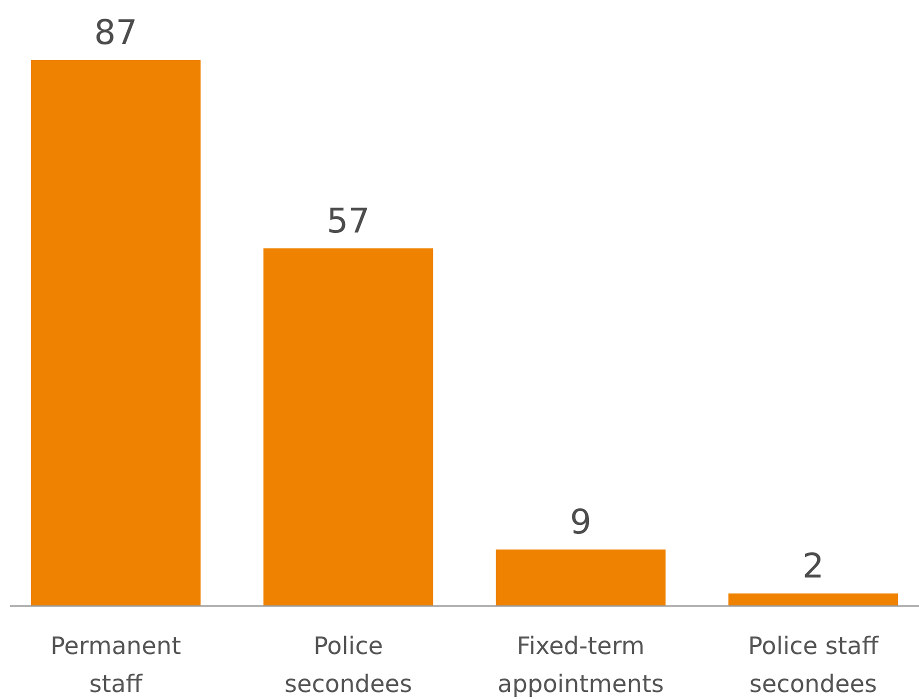  Describe the element at coordinates (581, 665) in the screenshot. I see `x-tick-label: Fixed-term appointments` at that location.